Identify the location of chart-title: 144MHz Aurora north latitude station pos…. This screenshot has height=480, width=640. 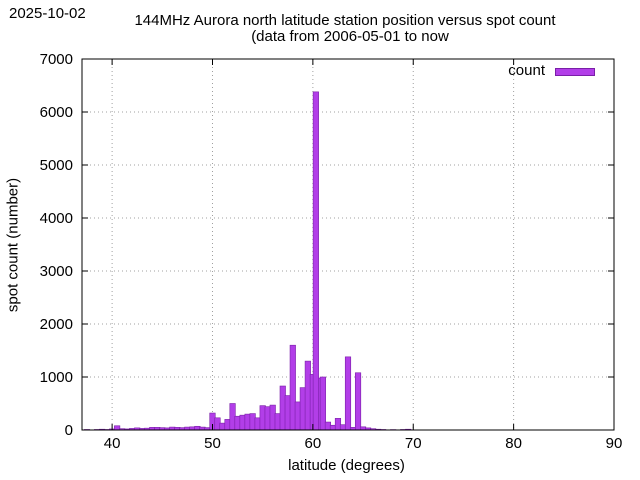
(345, 20).